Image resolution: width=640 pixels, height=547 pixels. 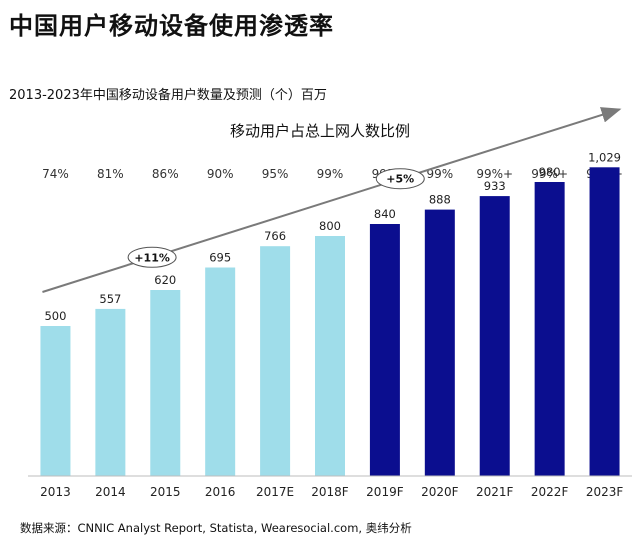 I want to click on bar-value-label: 800, so click(x=330, y=226).